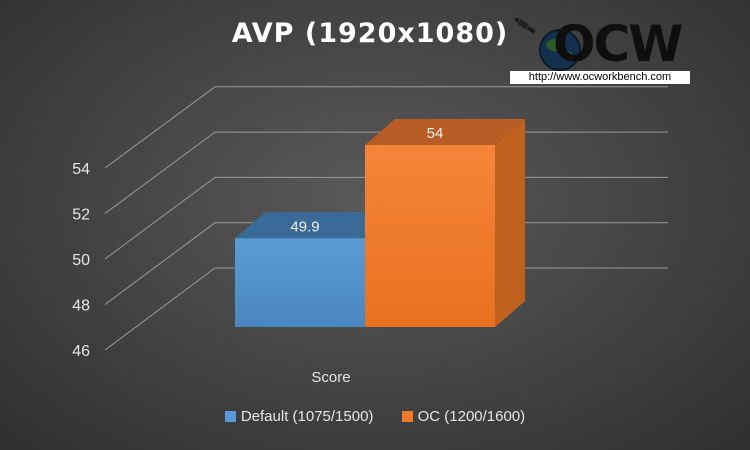 This screenshot has height=450, width=750. I want to click on watermark-url: http://www.ocworkbench.com, so click(600, 77).